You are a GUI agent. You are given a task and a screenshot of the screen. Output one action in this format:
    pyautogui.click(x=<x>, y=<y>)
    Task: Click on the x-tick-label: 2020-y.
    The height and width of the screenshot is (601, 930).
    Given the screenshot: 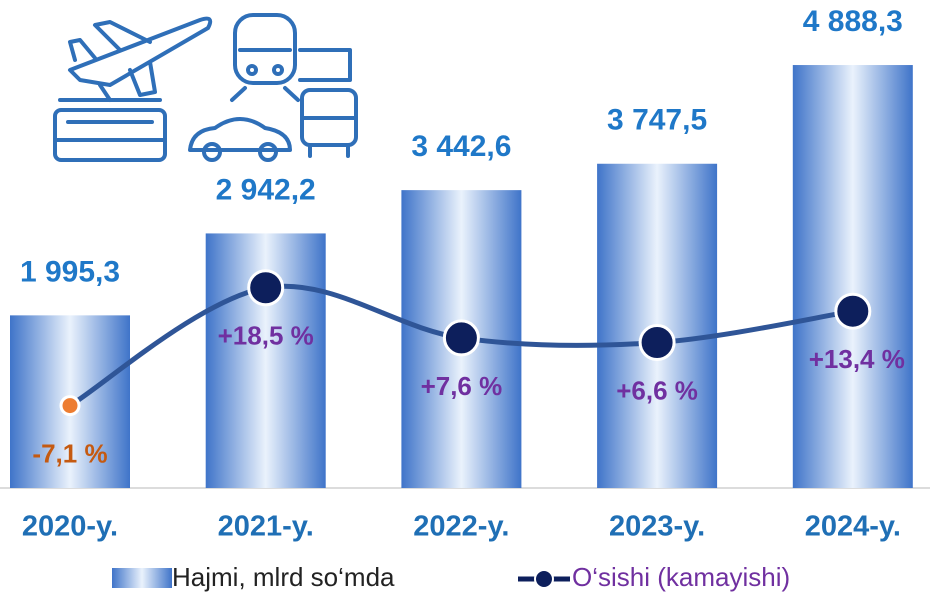 What is the action you would take?
    pyautogui.click(x=70, y=527)
    